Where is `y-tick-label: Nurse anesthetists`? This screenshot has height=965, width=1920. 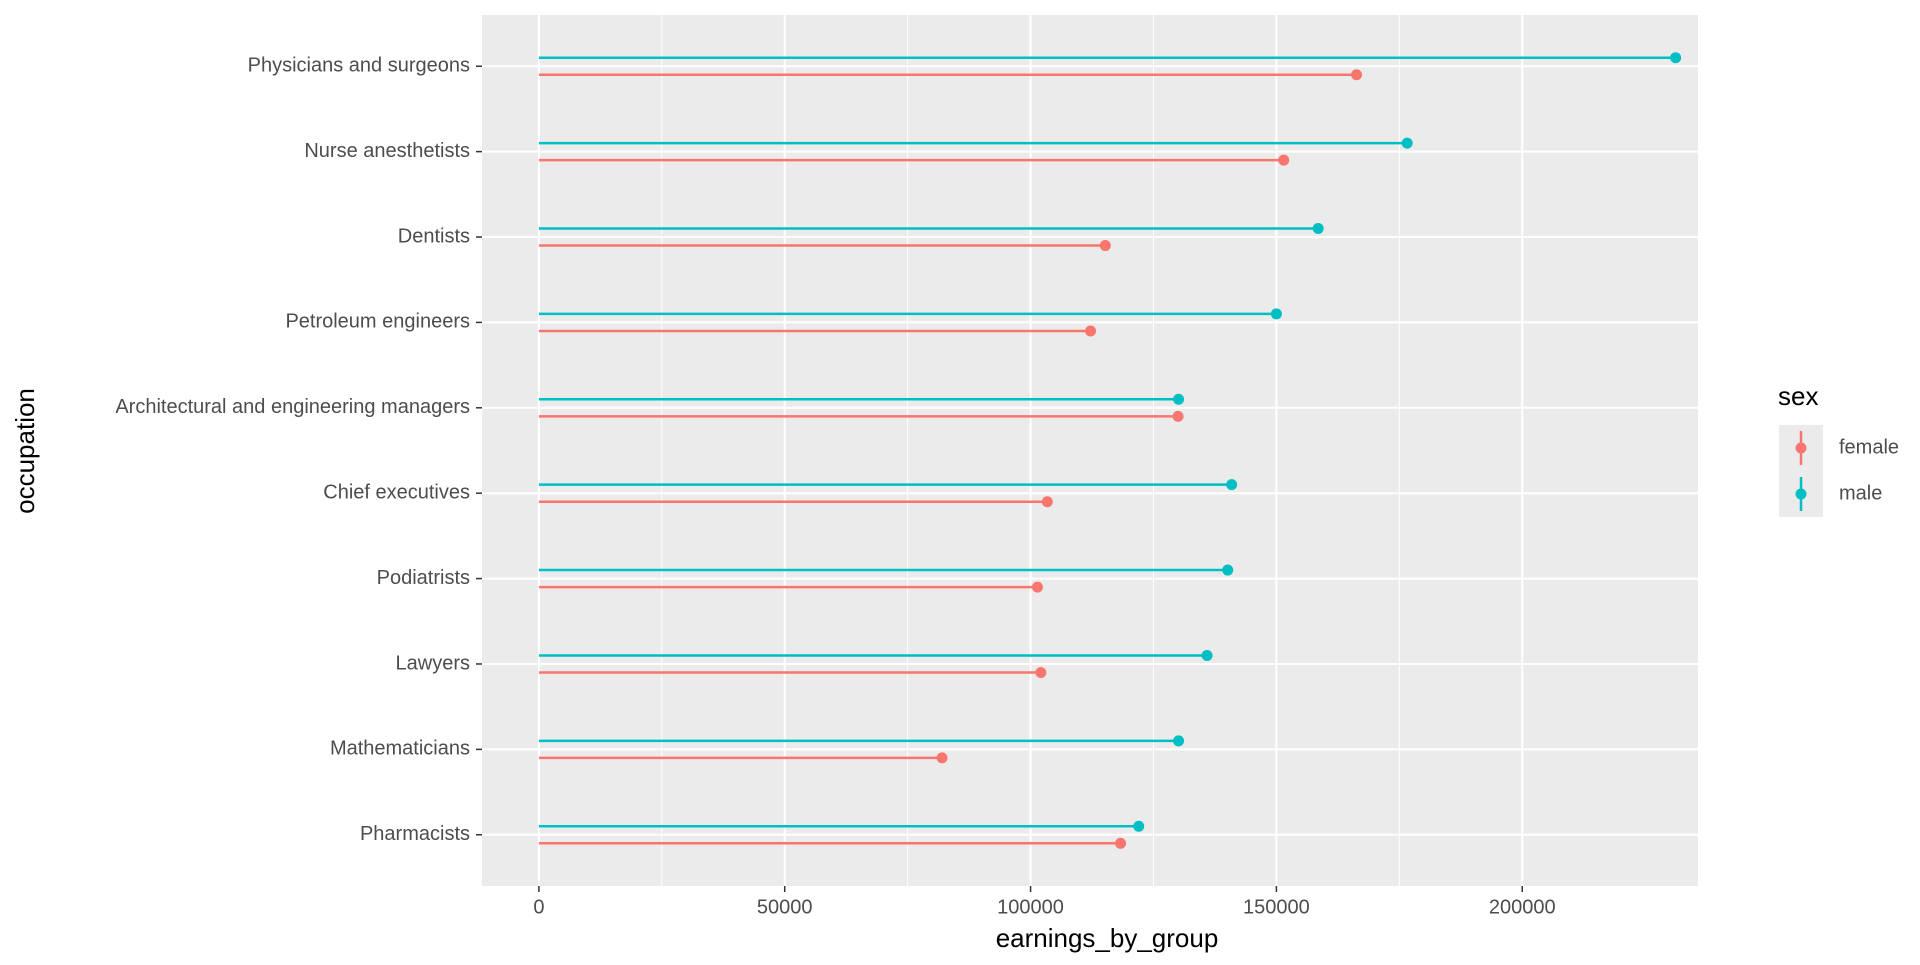 y-tick-label: Nurse anesthetists is located at coordinates (387, 151).